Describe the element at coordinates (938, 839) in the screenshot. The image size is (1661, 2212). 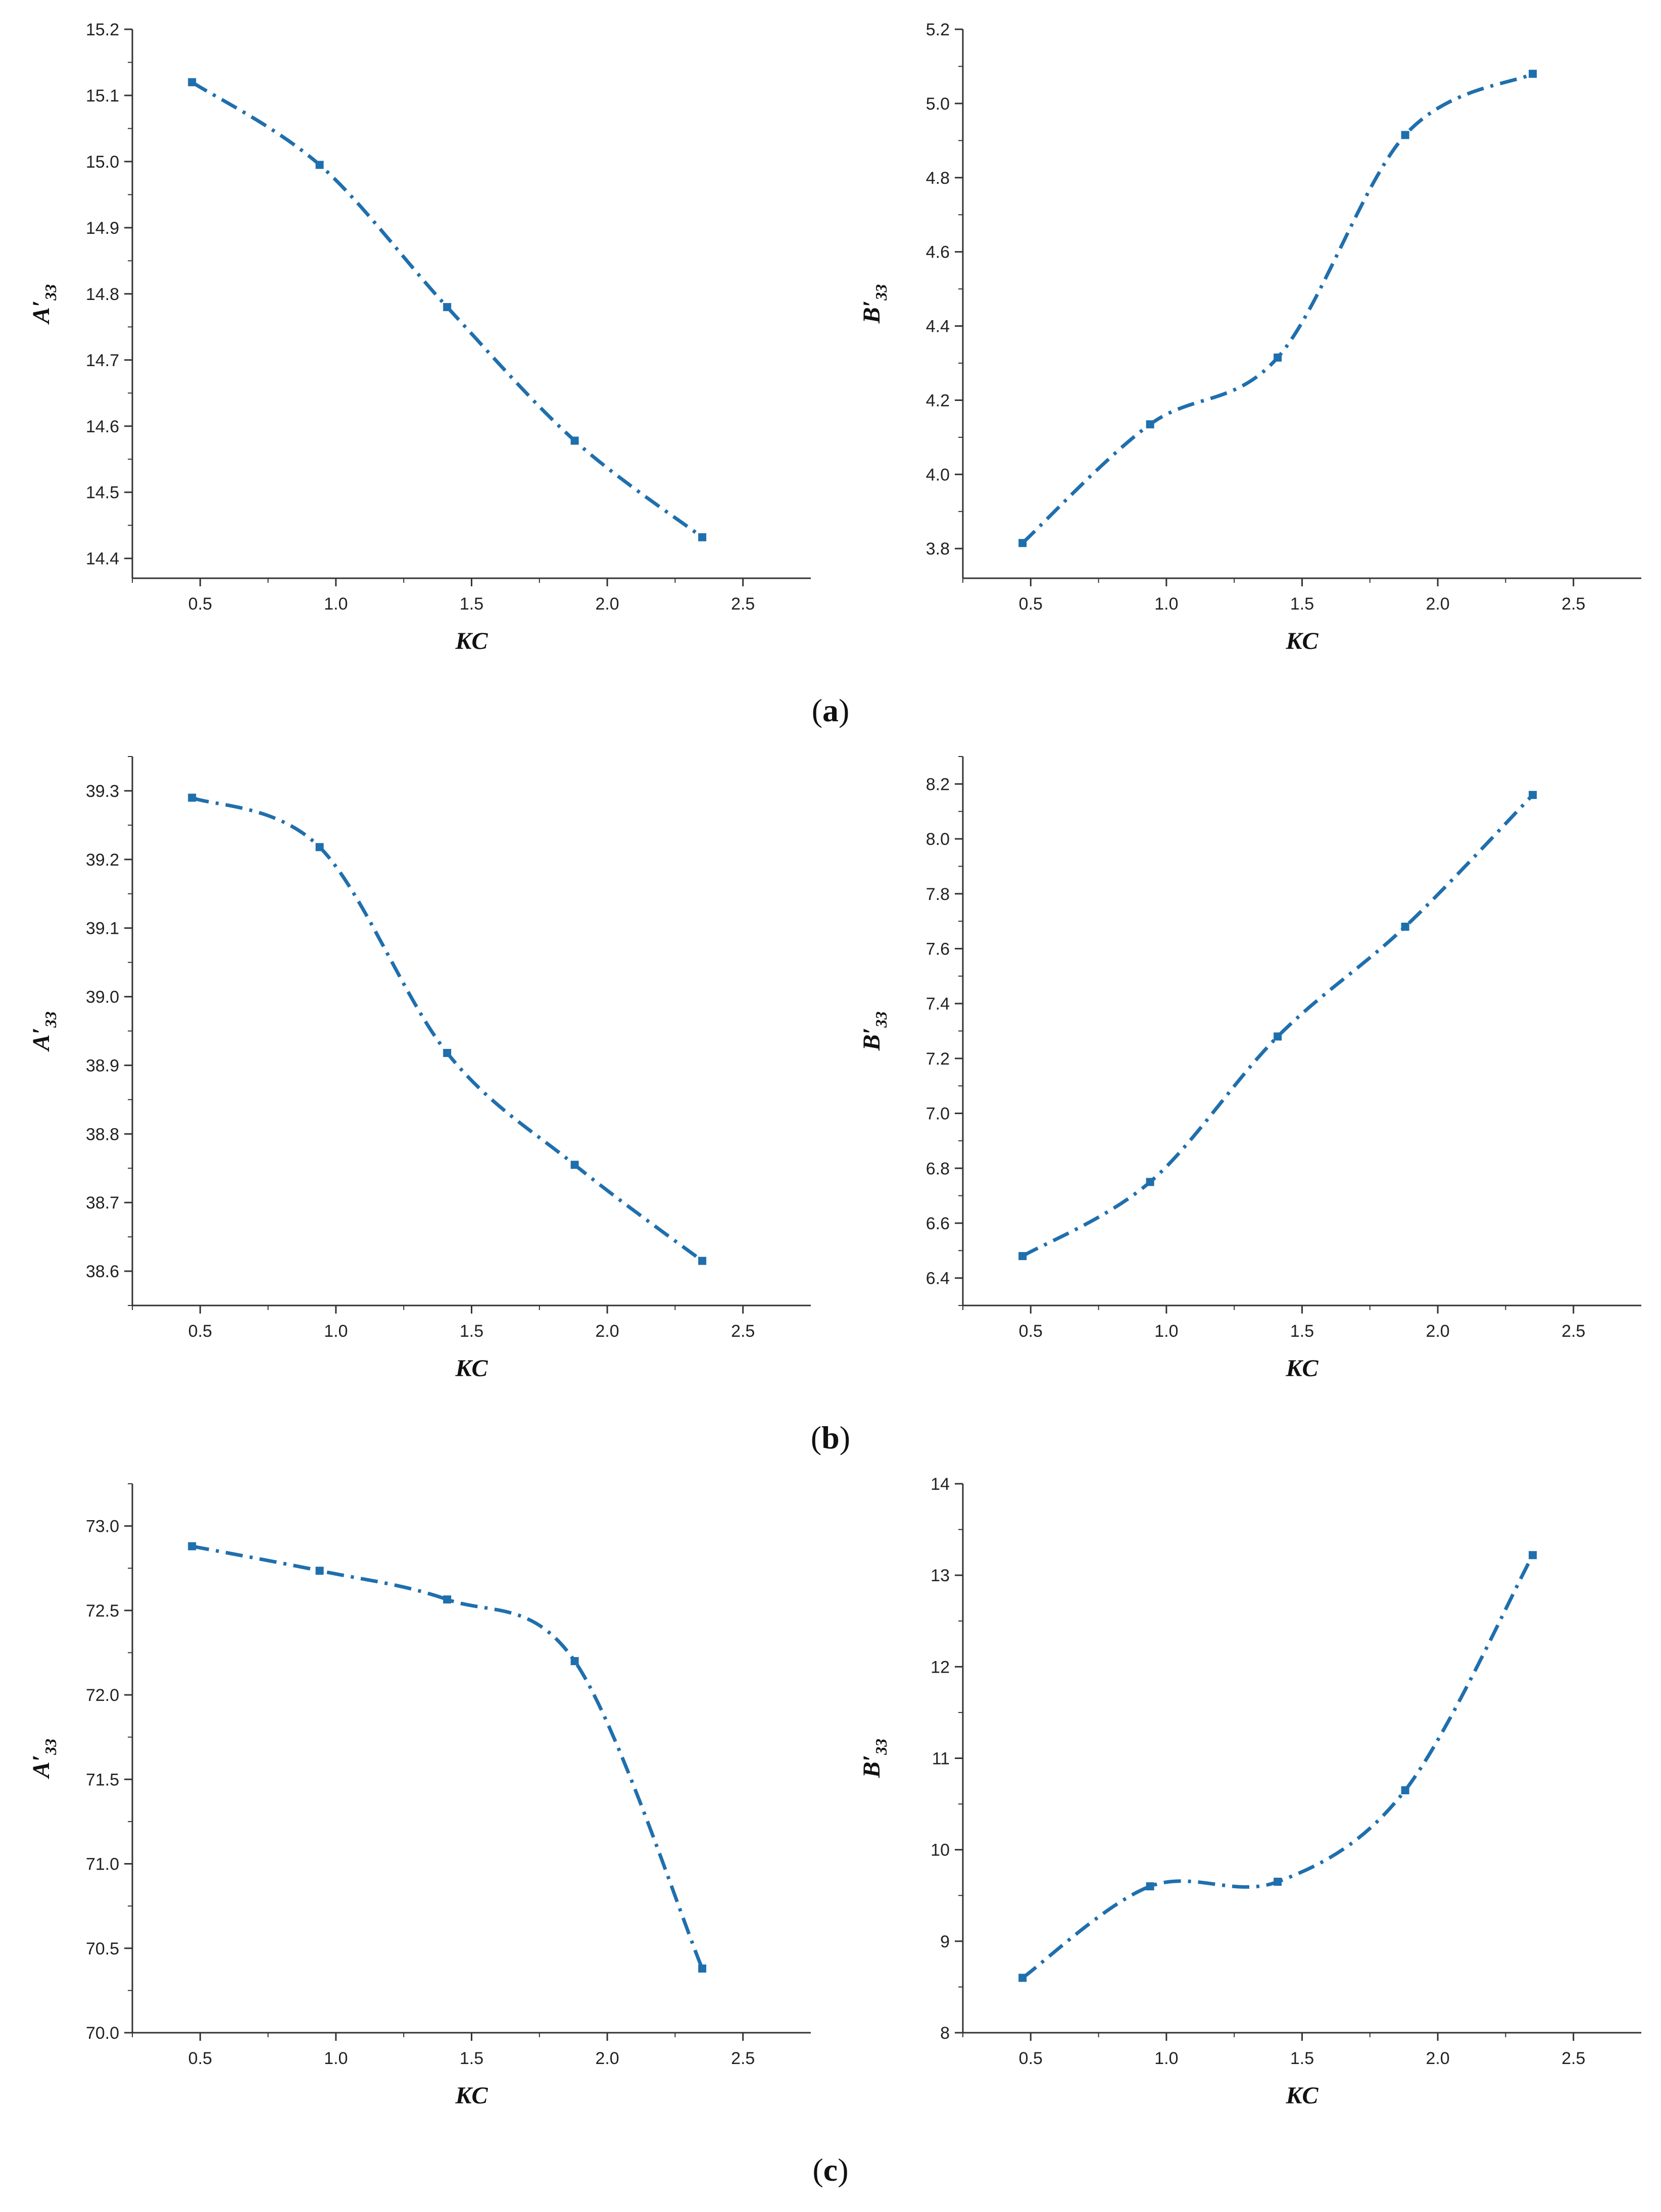
I see `y-tick-label: 8.0` at that location.